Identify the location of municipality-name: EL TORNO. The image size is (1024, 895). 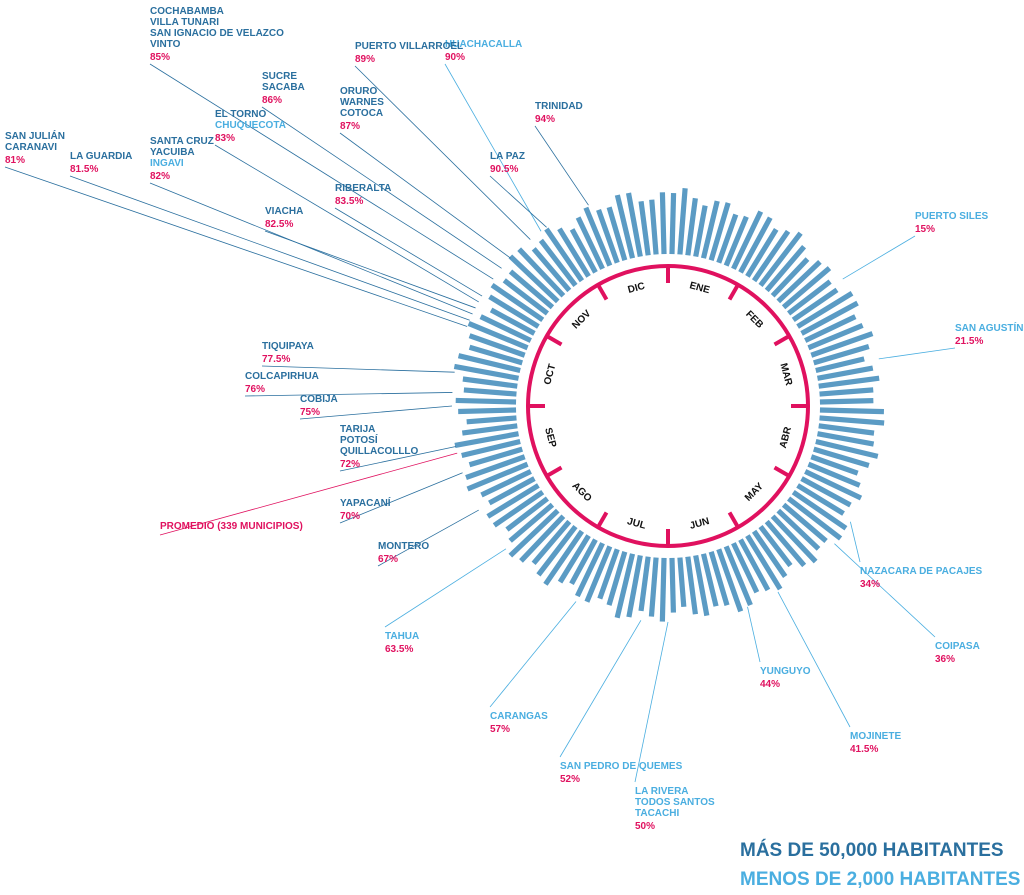
(241, 114).